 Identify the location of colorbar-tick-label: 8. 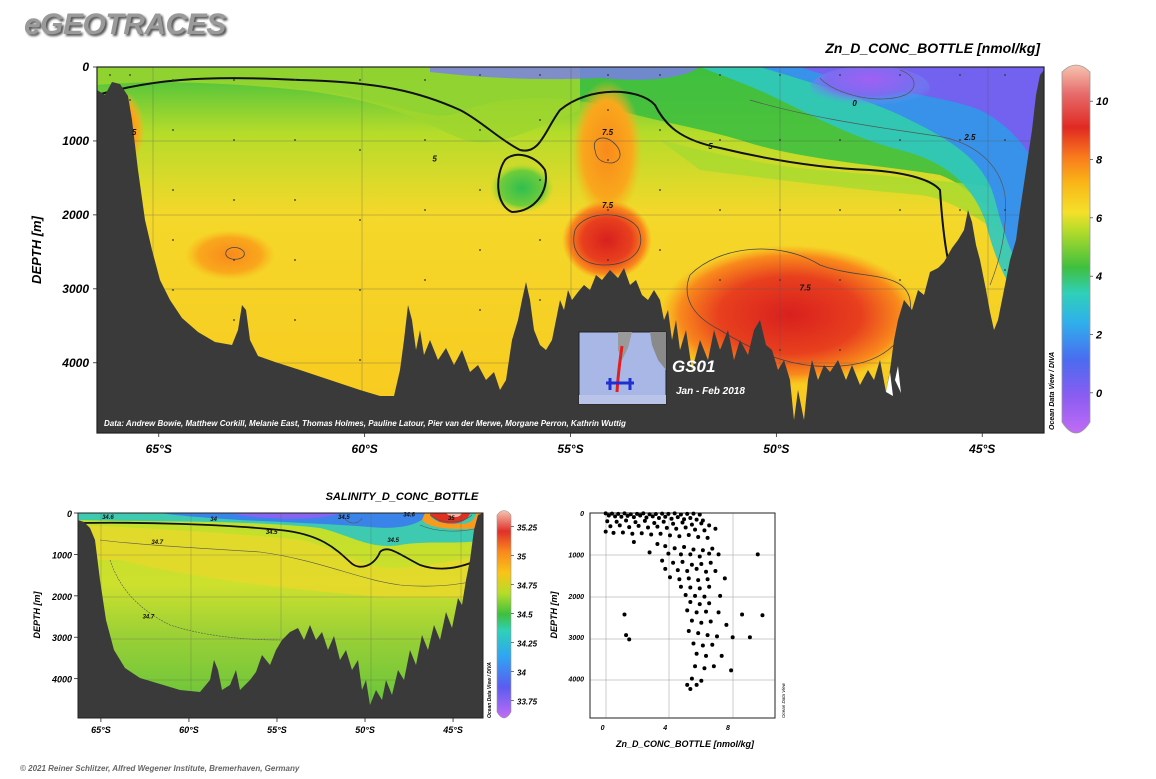
(1099, 161).